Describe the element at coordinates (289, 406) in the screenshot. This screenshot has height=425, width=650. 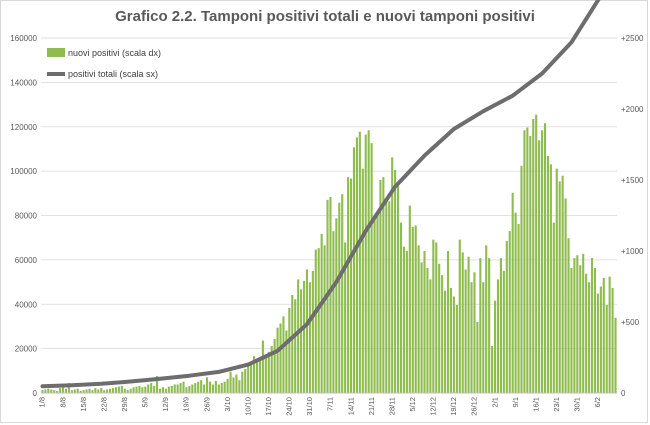
I see `x-tick-label: 24/10` at that location.